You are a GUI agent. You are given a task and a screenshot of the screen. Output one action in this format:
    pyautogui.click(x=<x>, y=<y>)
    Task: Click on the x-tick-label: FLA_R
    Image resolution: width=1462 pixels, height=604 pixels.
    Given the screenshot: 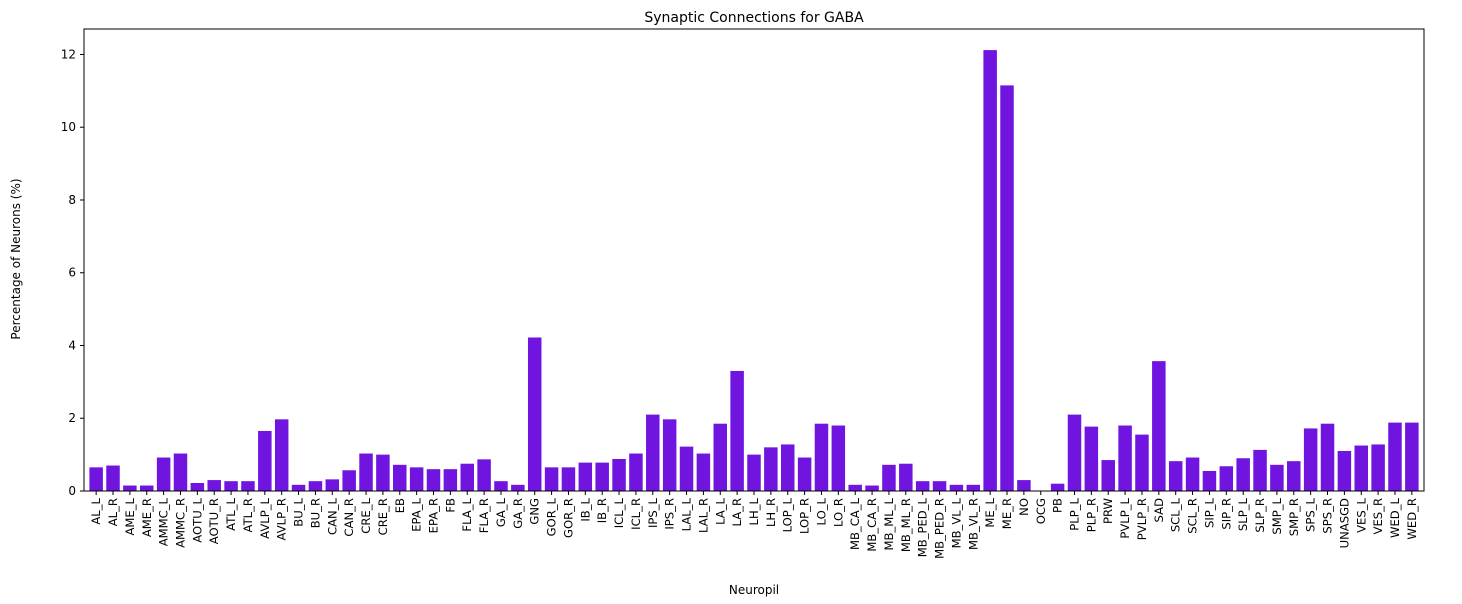 What is the action you would take?
    pyautogui.click(x=484, y=515)
    